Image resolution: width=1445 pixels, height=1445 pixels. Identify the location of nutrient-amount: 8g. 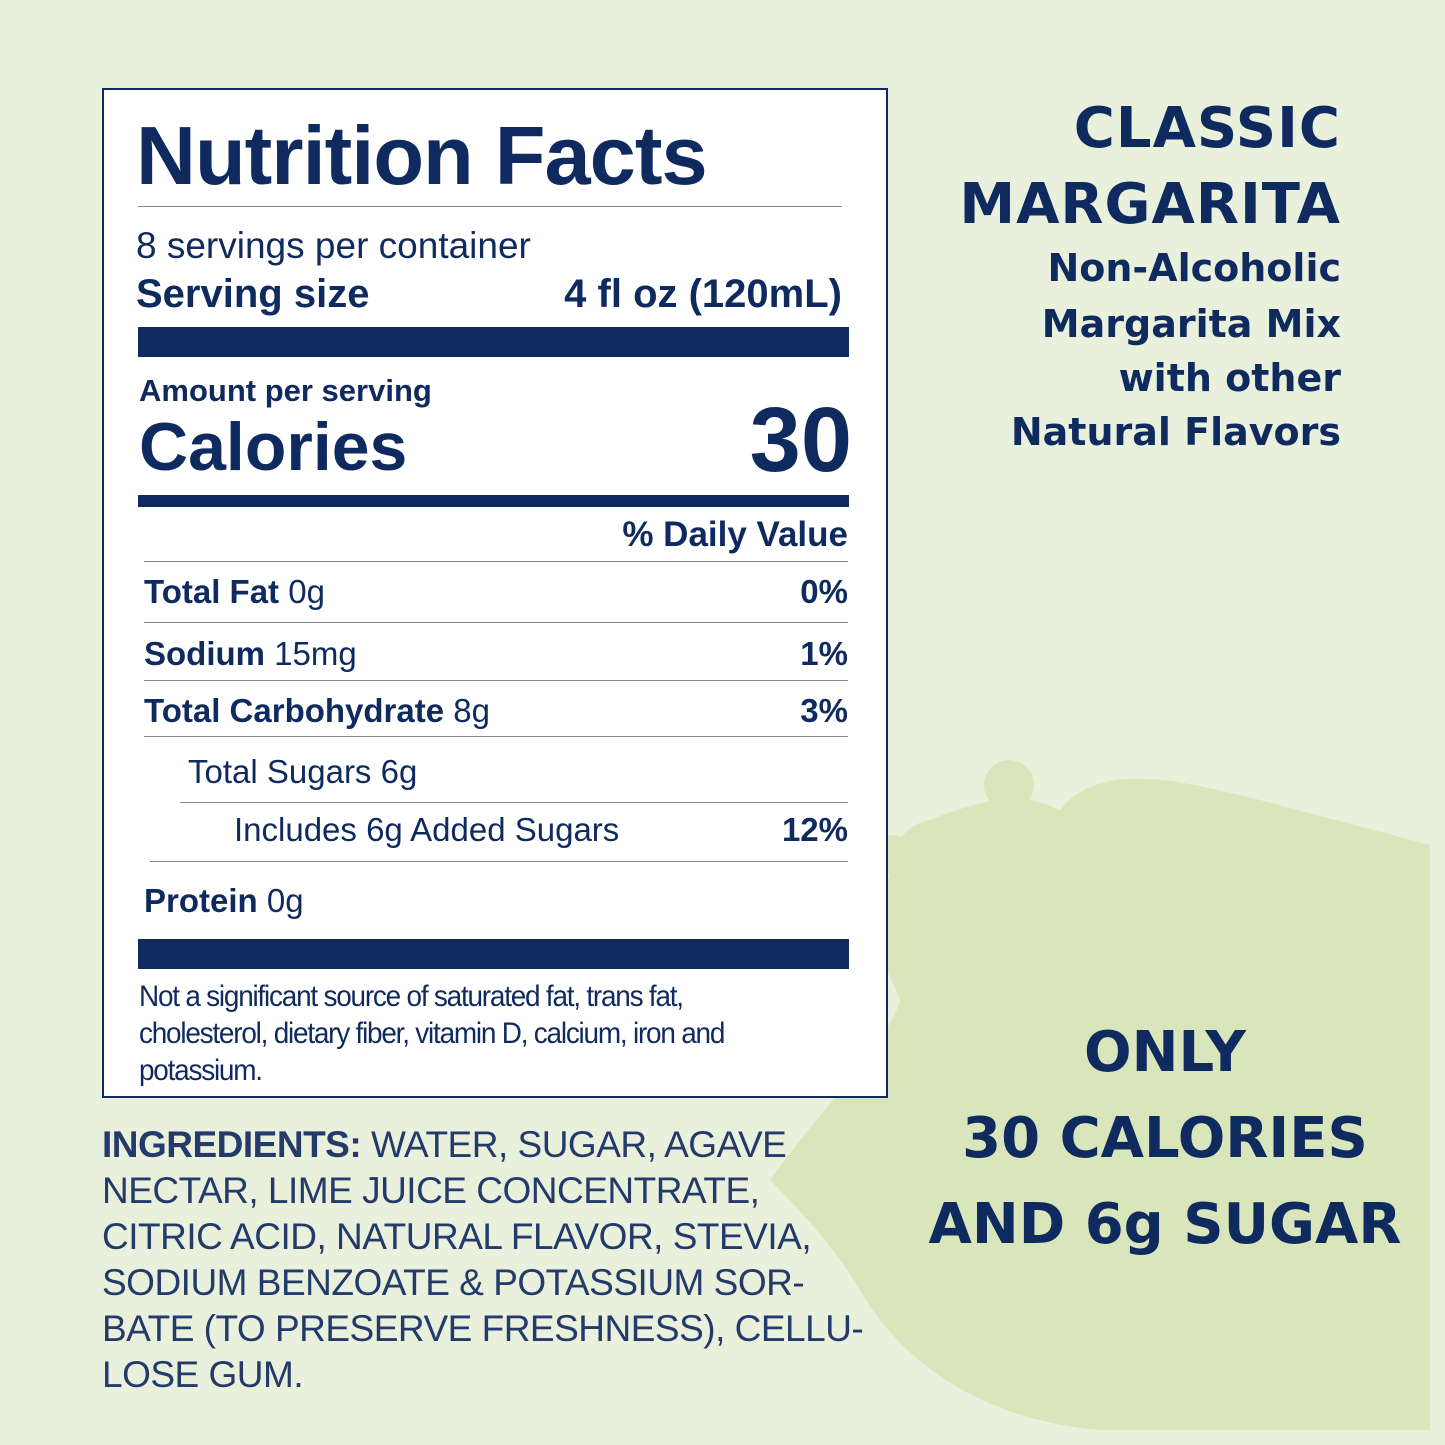
(471, 710).